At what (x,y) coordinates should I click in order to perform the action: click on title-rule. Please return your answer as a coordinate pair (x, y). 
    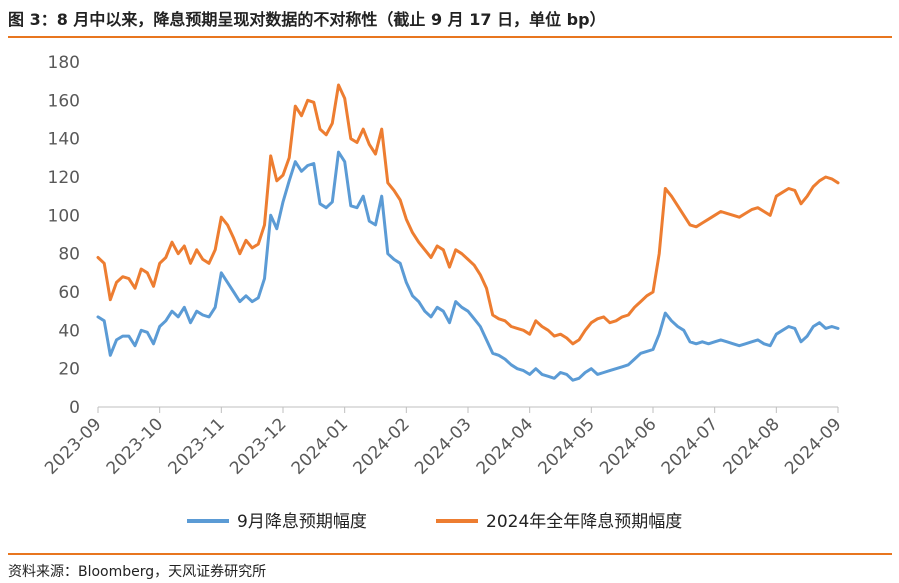
    Looking at the image, I should click on (450, 37).